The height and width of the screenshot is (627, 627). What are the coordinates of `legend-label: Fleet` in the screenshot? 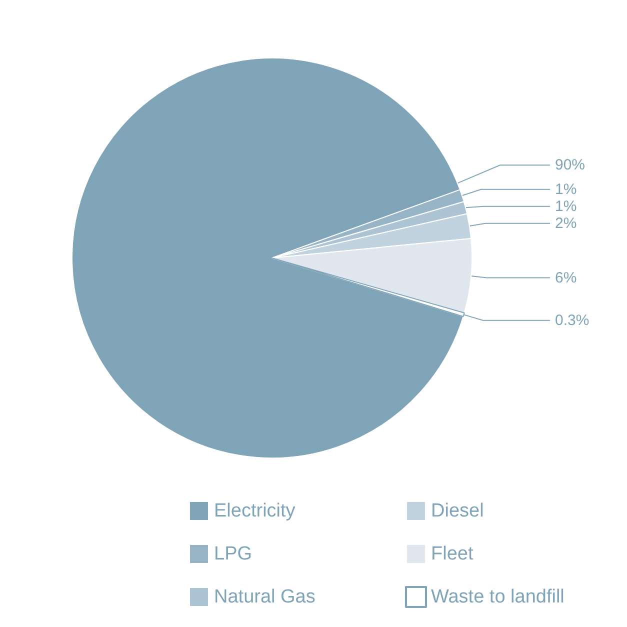 It's located at (452, 554).